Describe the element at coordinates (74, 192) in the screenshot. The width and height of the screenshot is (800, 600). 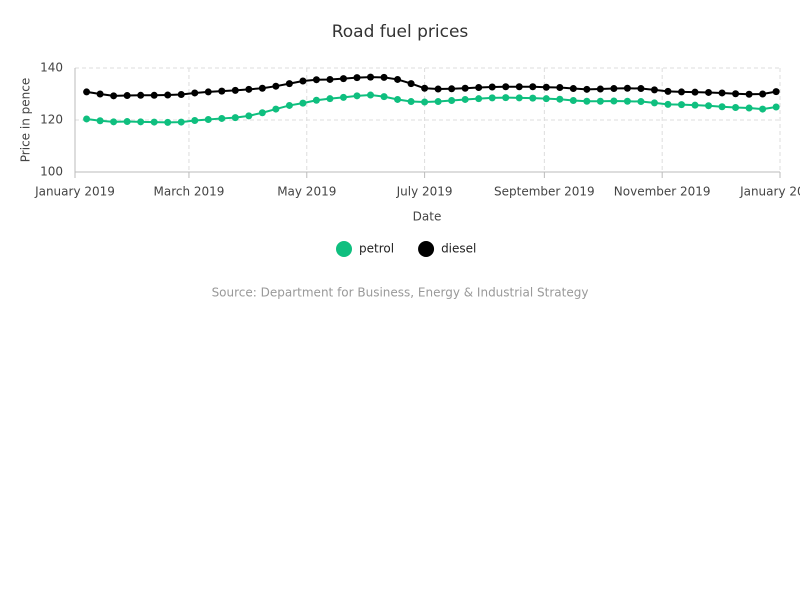
I see `x-tick-label: January 2019` at that location.